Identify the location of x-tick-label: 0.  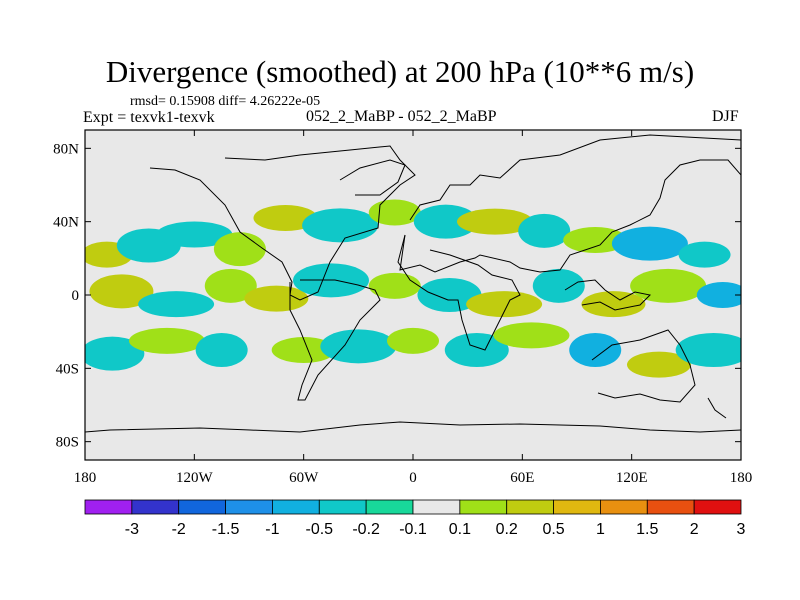
(413, 478).